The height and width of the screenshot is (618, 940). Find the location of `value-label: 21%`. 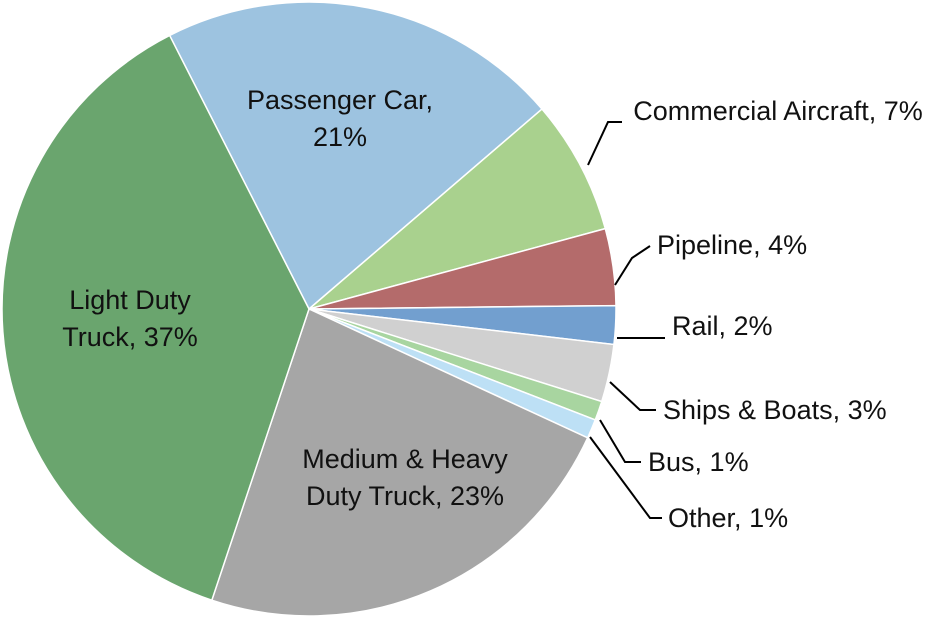

value-label: 21% is located at coordinates (340, 137).